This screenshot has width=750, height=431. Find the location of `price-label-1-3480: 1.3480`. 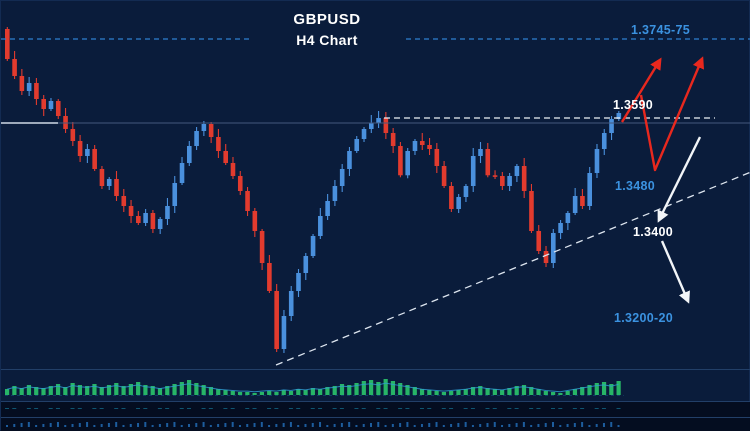

price-label-1-3480: 1.3480 is located at coordinates (635, 186).